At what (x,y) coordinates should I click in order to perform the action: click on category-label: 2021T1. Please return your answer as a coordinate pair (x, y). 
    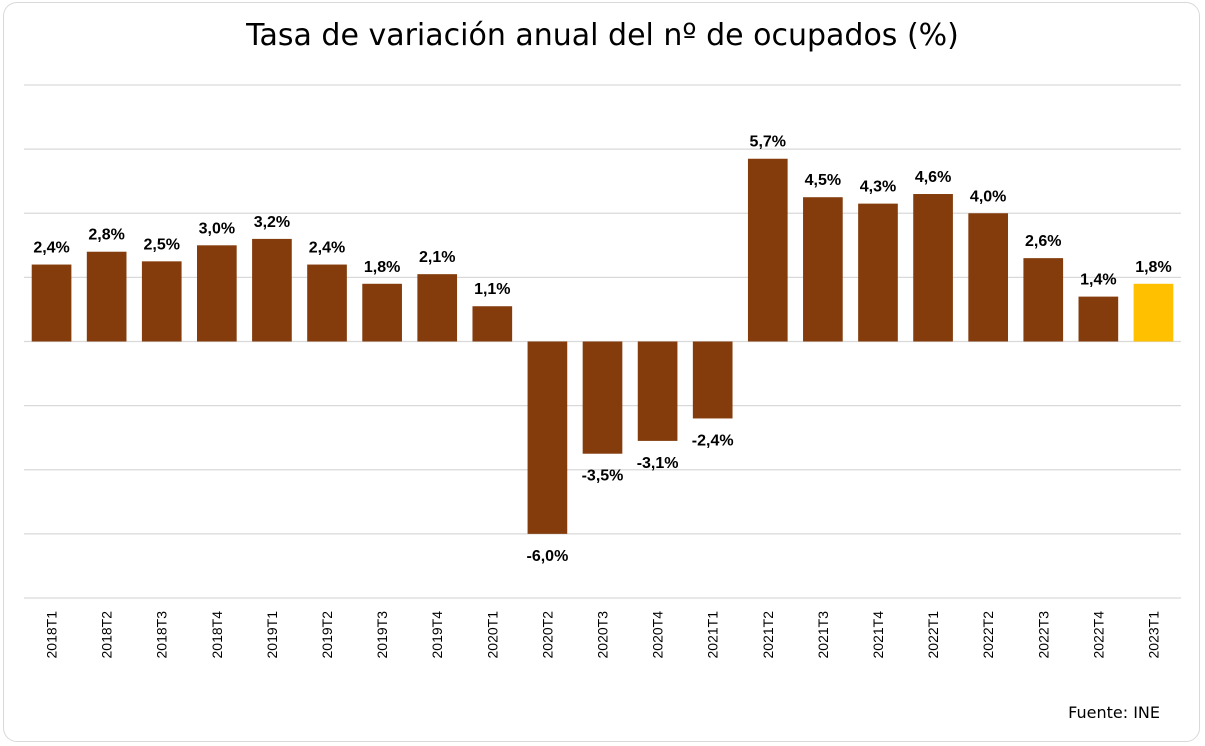
    Looking at the image, I should click on (713, 635).